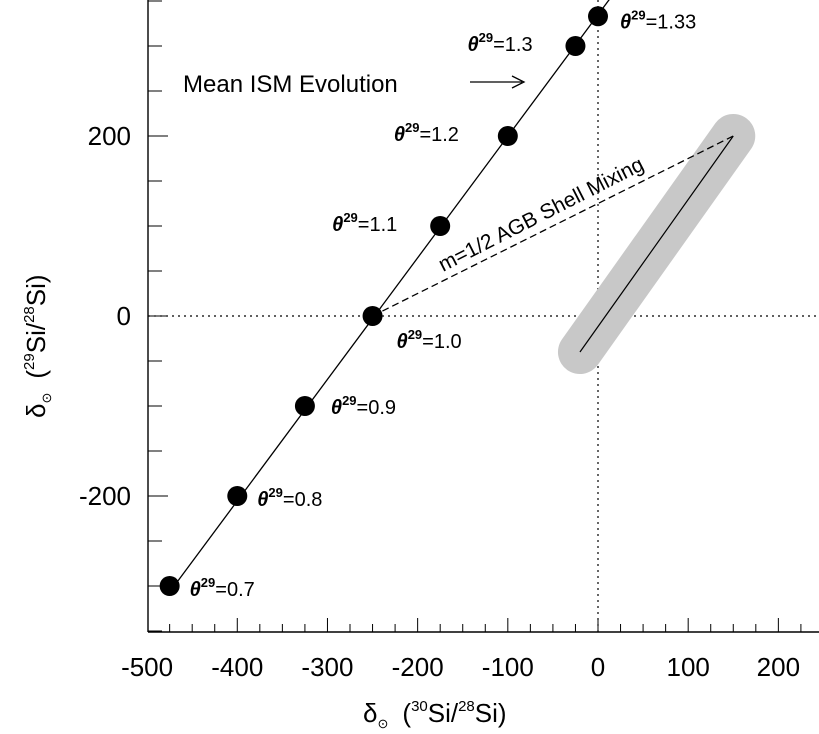  Describe the element at coordinates (237, 667) in the screenshot. I see `x-tick-label: -400` at that location.